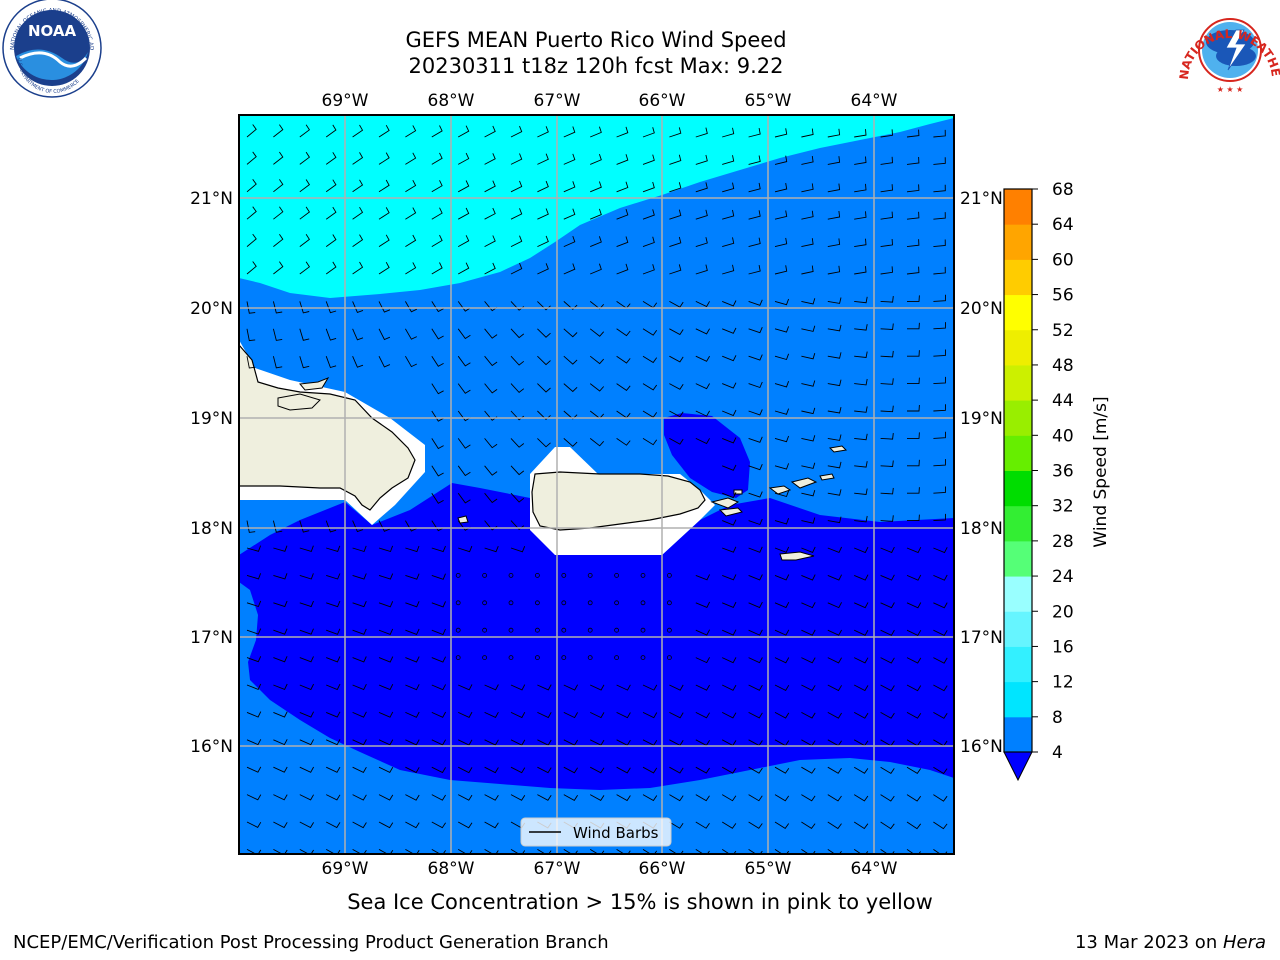 Image resolution: width=1280 pixels, height=960 pixels. I want to click on colorbar-tick-label: 36, so click(1063, 472).